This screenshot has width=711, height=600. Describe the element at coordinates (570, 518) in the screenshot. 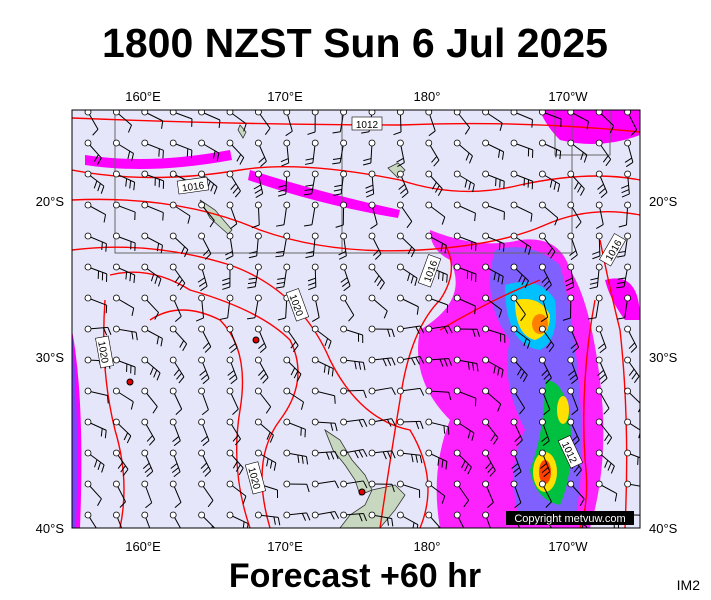

I see `copyright-box` at that location.